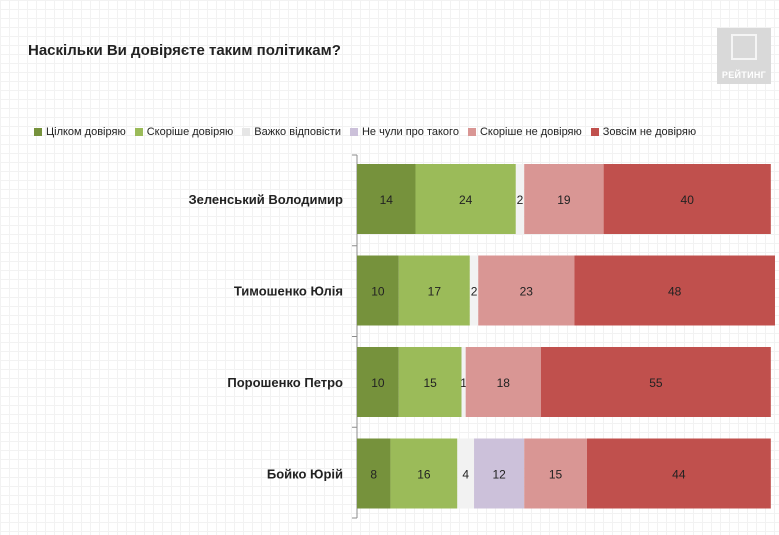 This screenshot has height=535, width=779. What do you see at coordinates (288, 291) in the screenshot?
I see `category-label: Тимошенко Юлія` at bounding box center [288, 291].